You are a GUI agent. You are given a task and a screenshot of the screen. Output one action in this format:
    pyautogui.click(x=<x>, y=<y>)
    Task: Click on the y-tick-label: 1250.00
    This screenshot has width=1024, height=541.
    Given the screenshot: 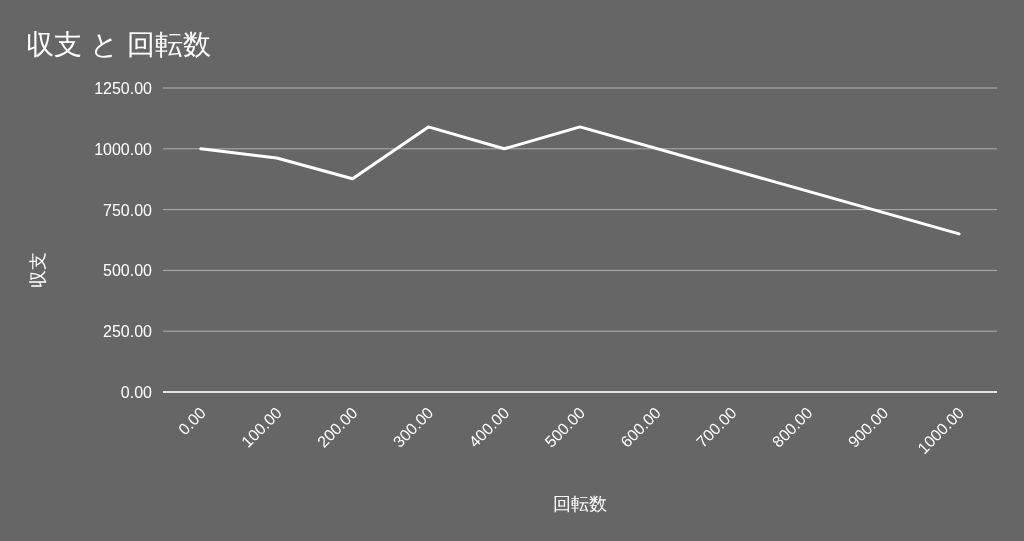 What is the action you would take?
    pyautogui.click(x=123, y=88)
    